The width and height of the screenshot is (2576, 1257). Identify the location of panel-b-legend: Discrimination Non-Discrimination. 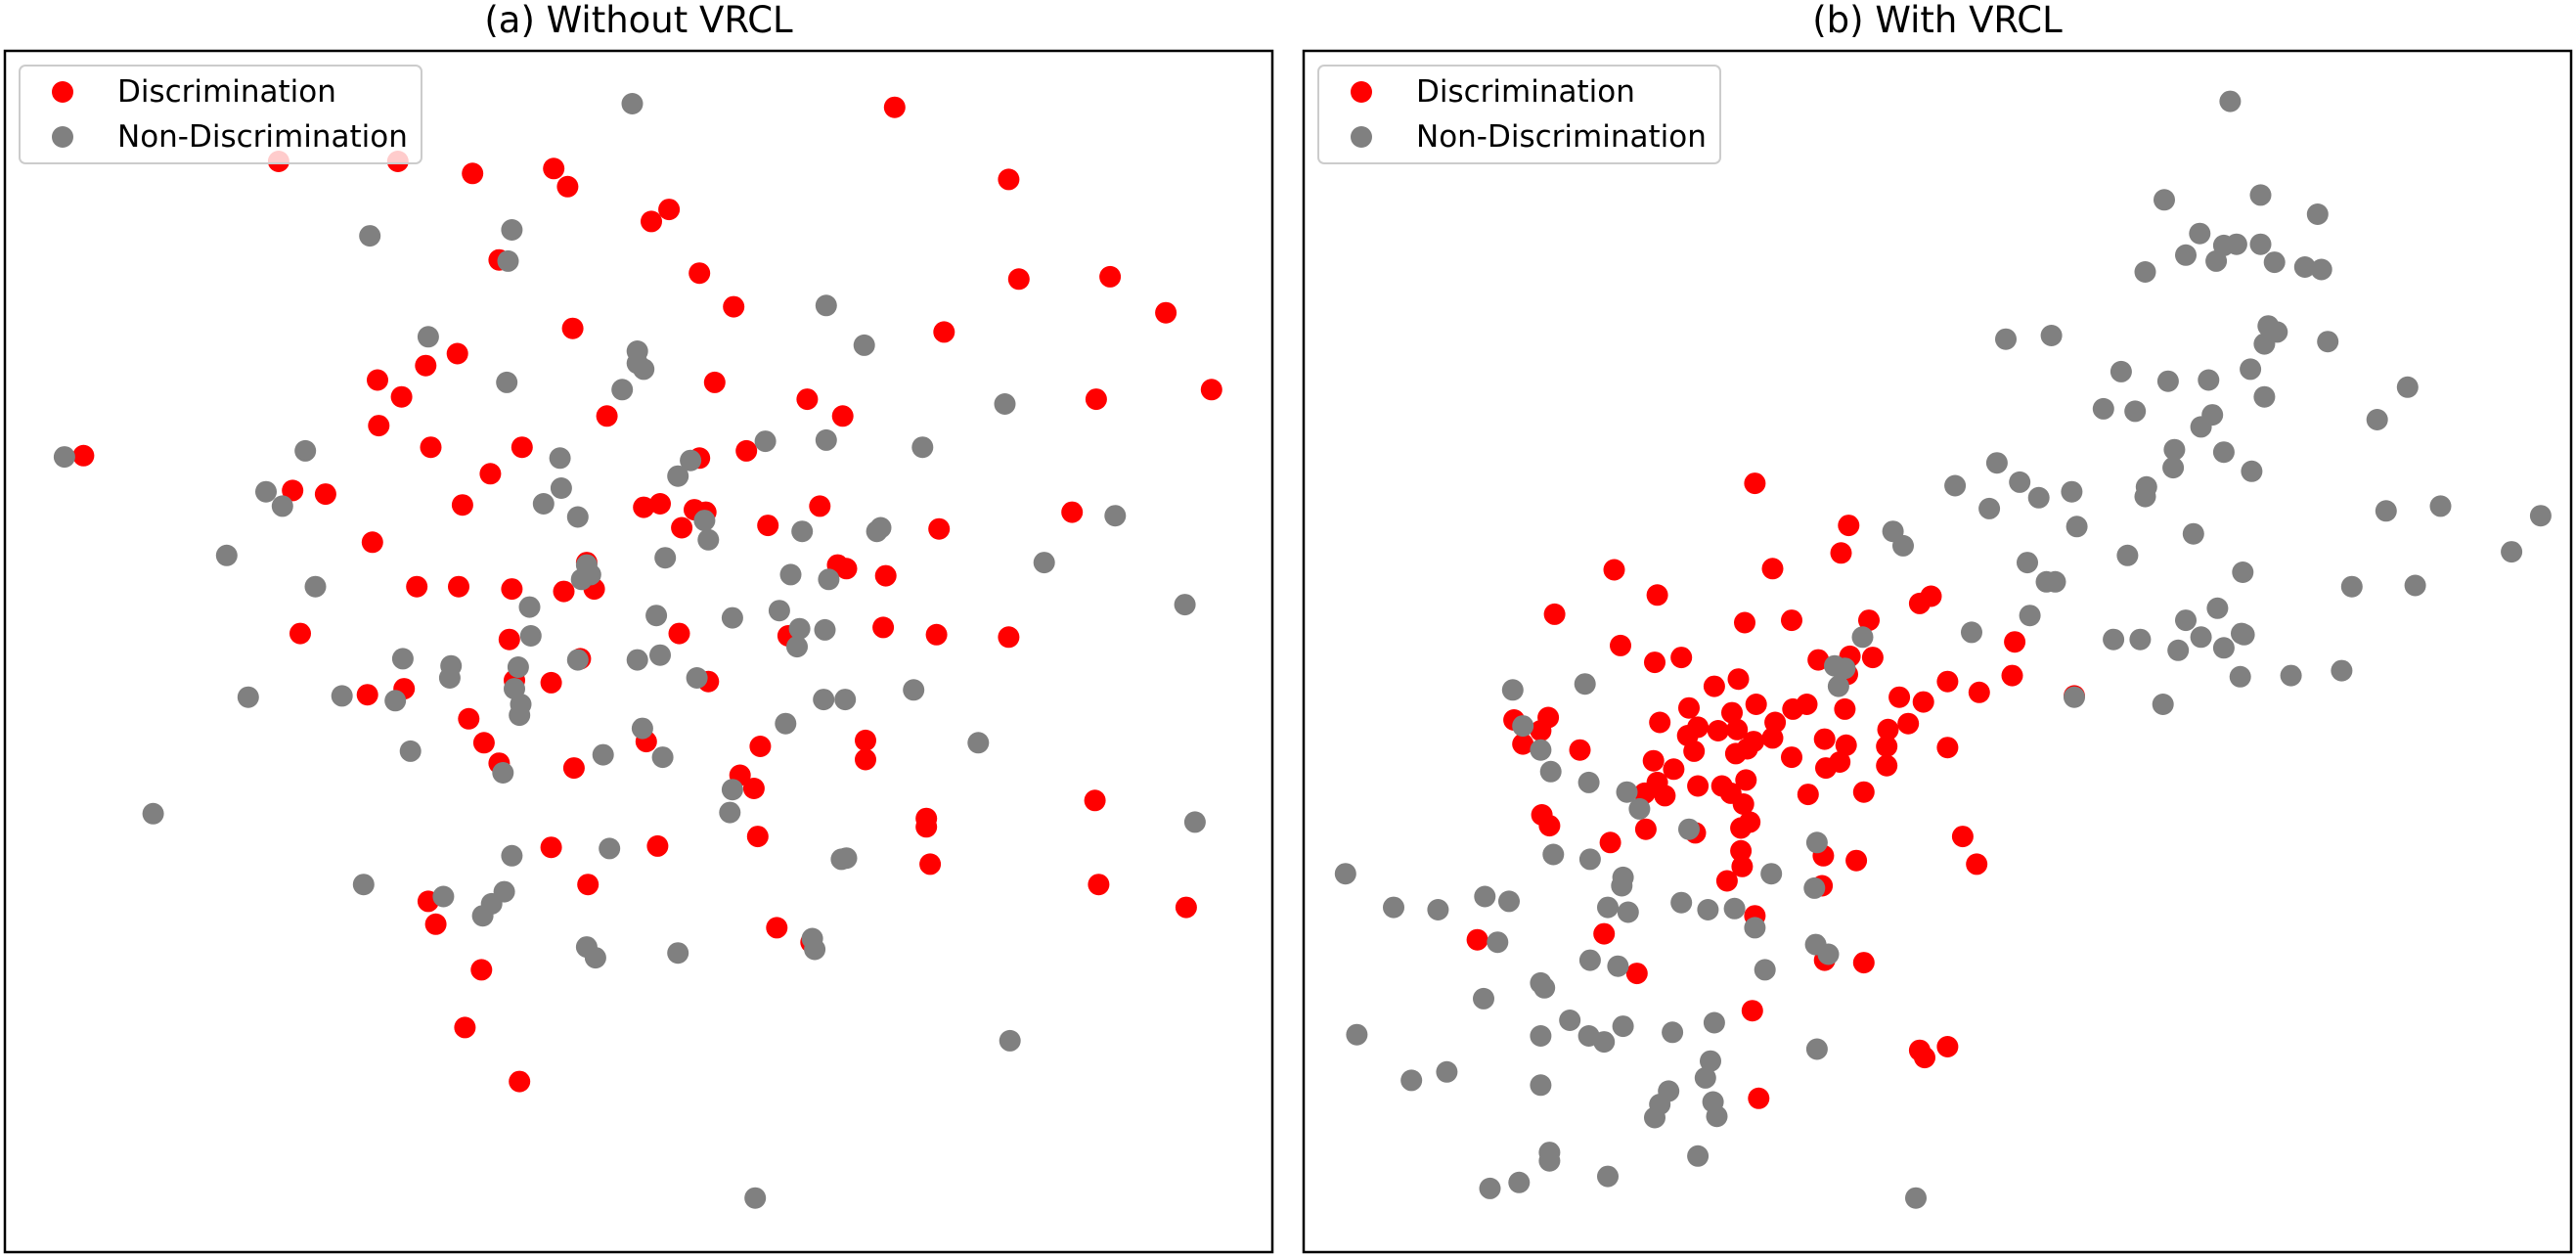
(1519, 114).